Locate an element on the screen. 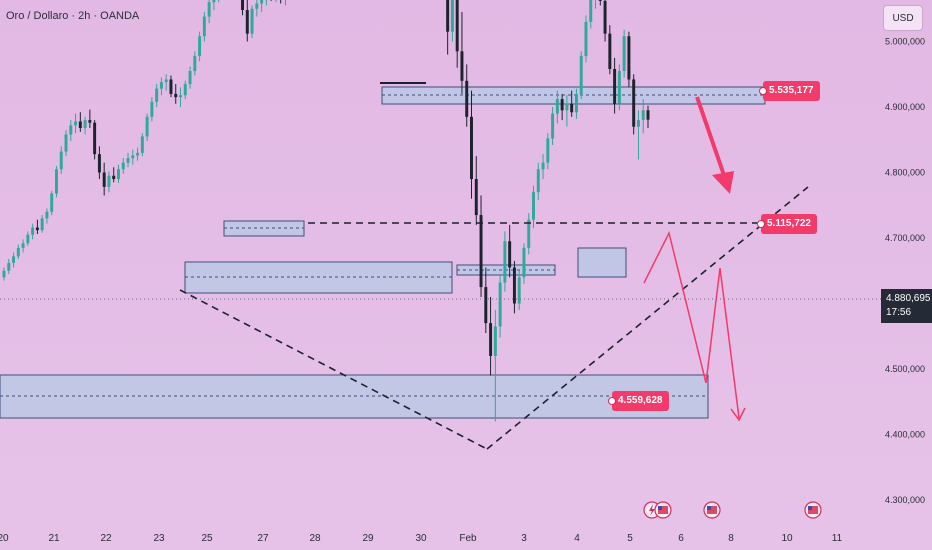 Image resolution: width=932 pixels, height=550 pixels. x-tick-label: 29 is located at coordinates (368, 538).